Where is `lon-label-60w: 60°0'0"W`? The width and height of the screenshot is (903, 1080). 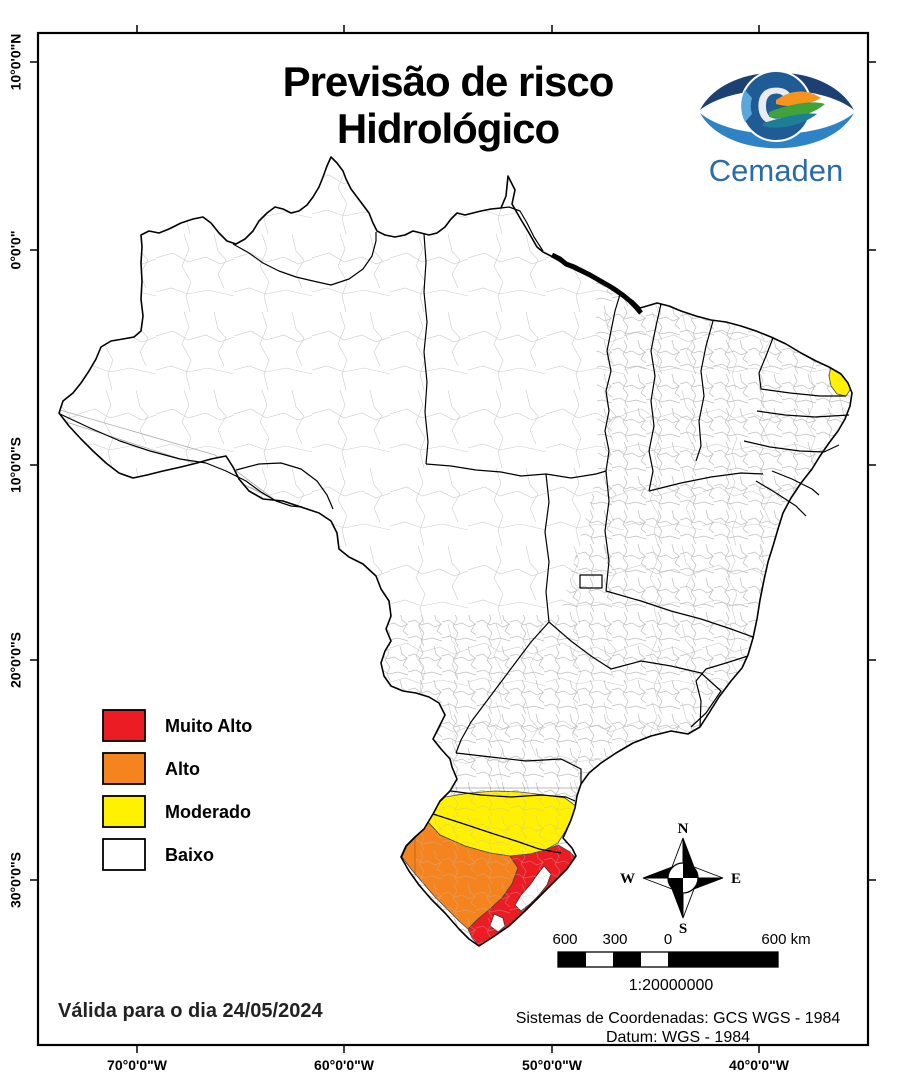
lon-label-60w: 60°0'0"W is located at coordinates (344, 1065).